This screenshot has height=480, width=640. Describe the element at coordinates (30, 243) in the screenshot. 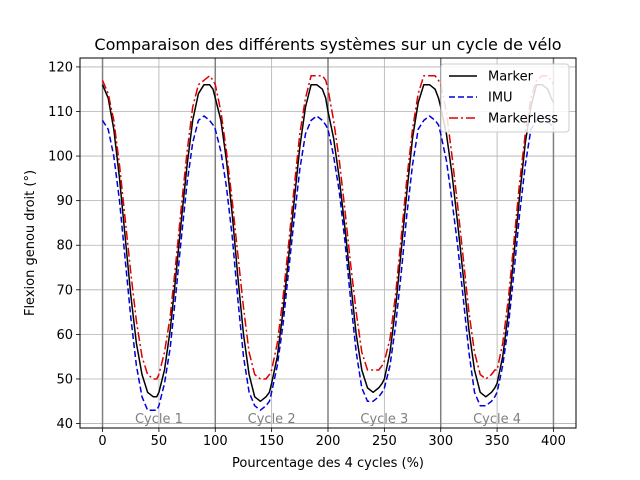

I see `y-axis-label: Flexion genou droit (°)` at that location.